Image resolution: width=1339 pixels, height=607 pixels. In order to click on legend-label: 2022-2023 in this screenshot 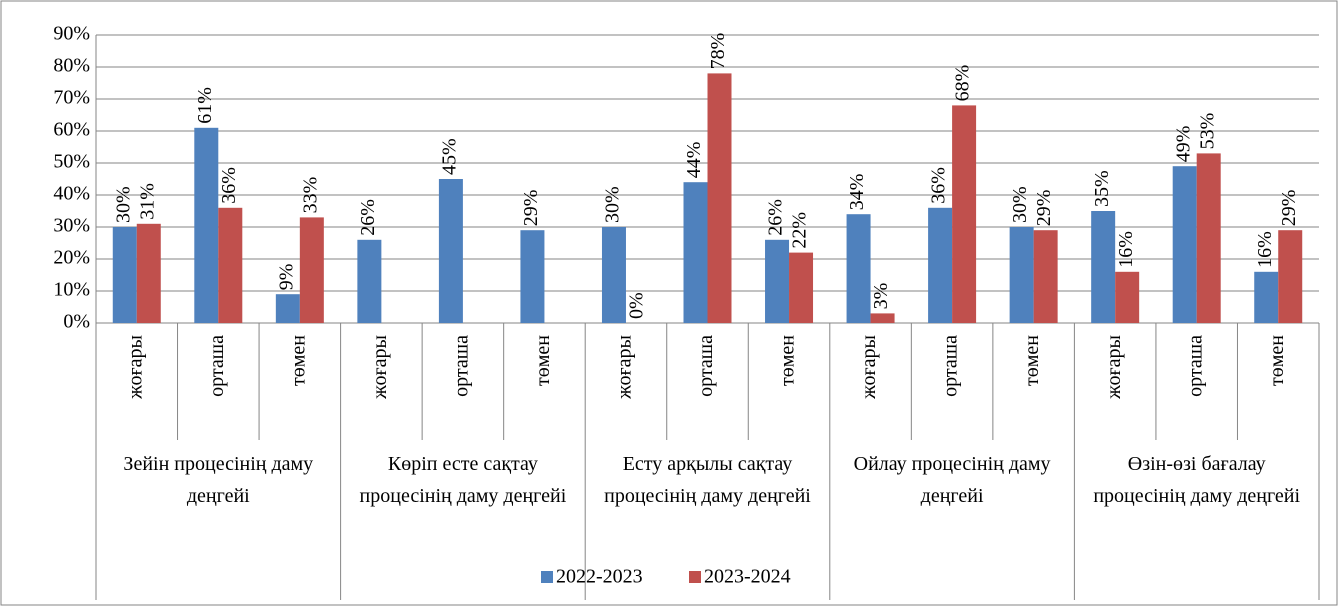, I will do `click(599, 577)`.